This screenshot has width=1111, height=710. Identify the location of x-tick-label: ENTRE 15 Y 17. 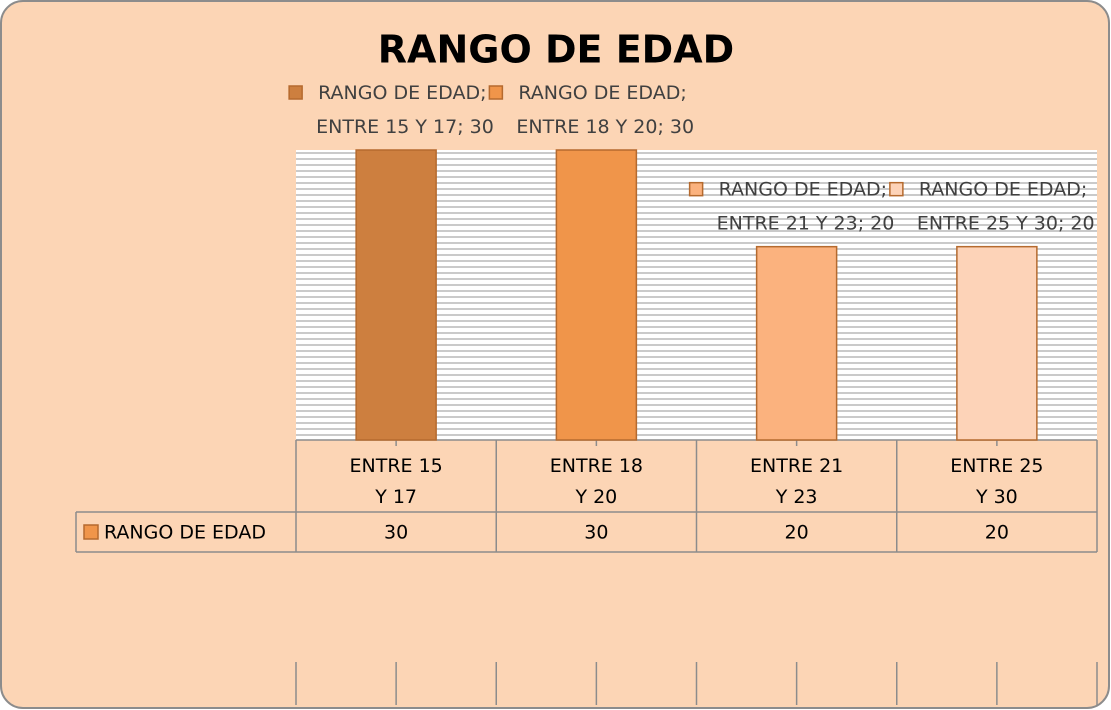
(396, 481).